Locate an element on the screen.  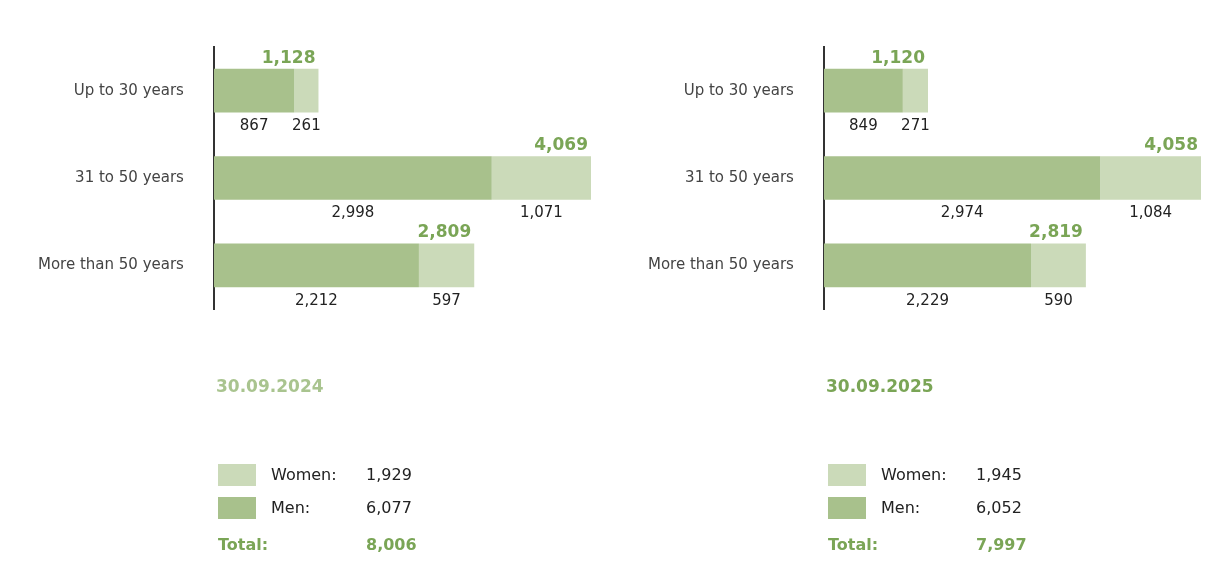
data-label: 2,212 is located at coordinates (316, 299).